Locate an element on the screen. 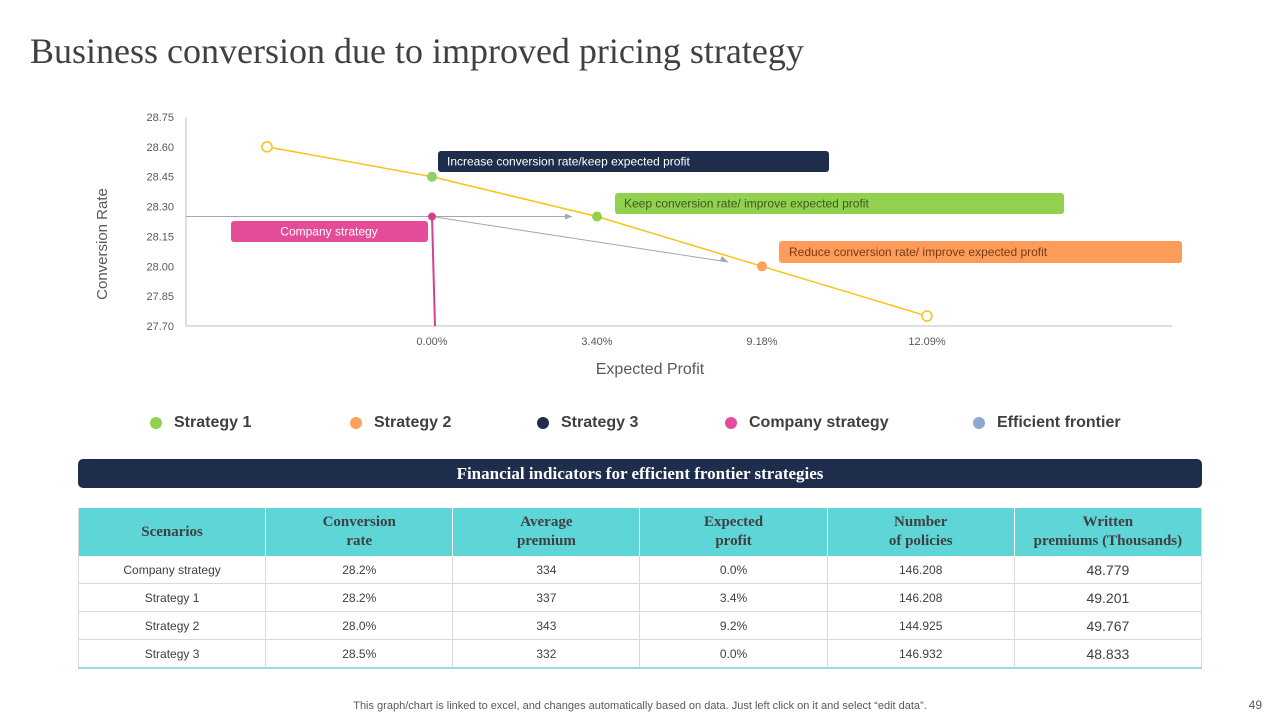 This screenshot has height=720, width=1280. cell: 48.779 is located at coordinates (1108, 570).